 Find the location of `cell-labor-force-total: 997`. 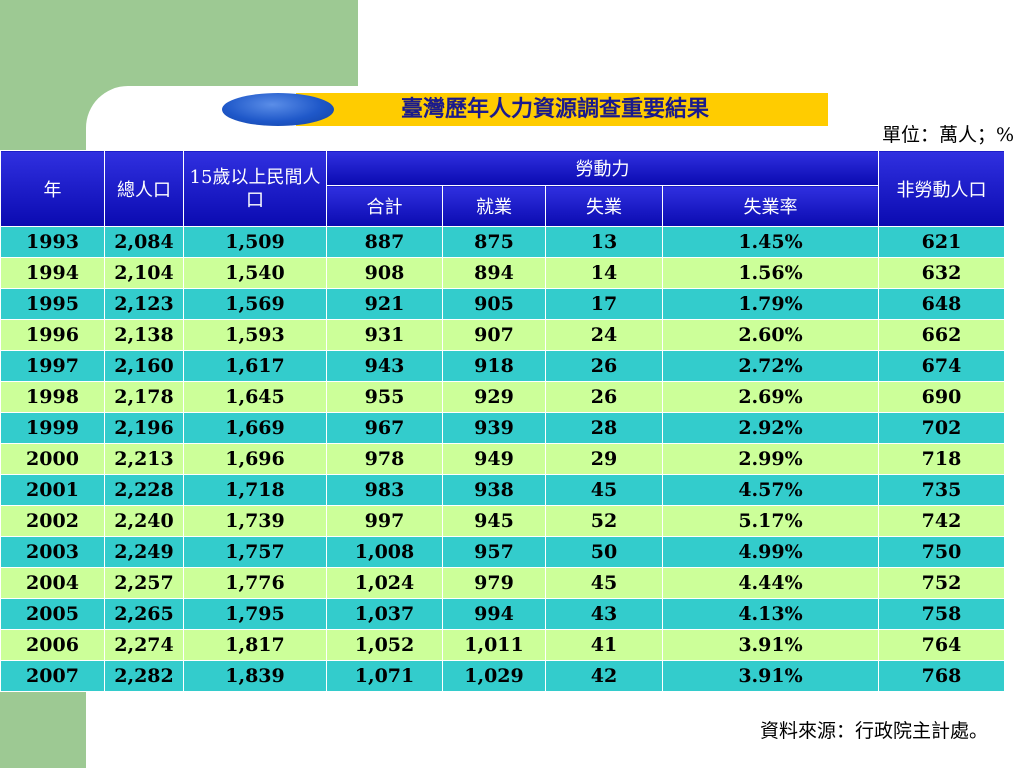

cell-labor-force-total: 997 is located at coordinates (384, 521).